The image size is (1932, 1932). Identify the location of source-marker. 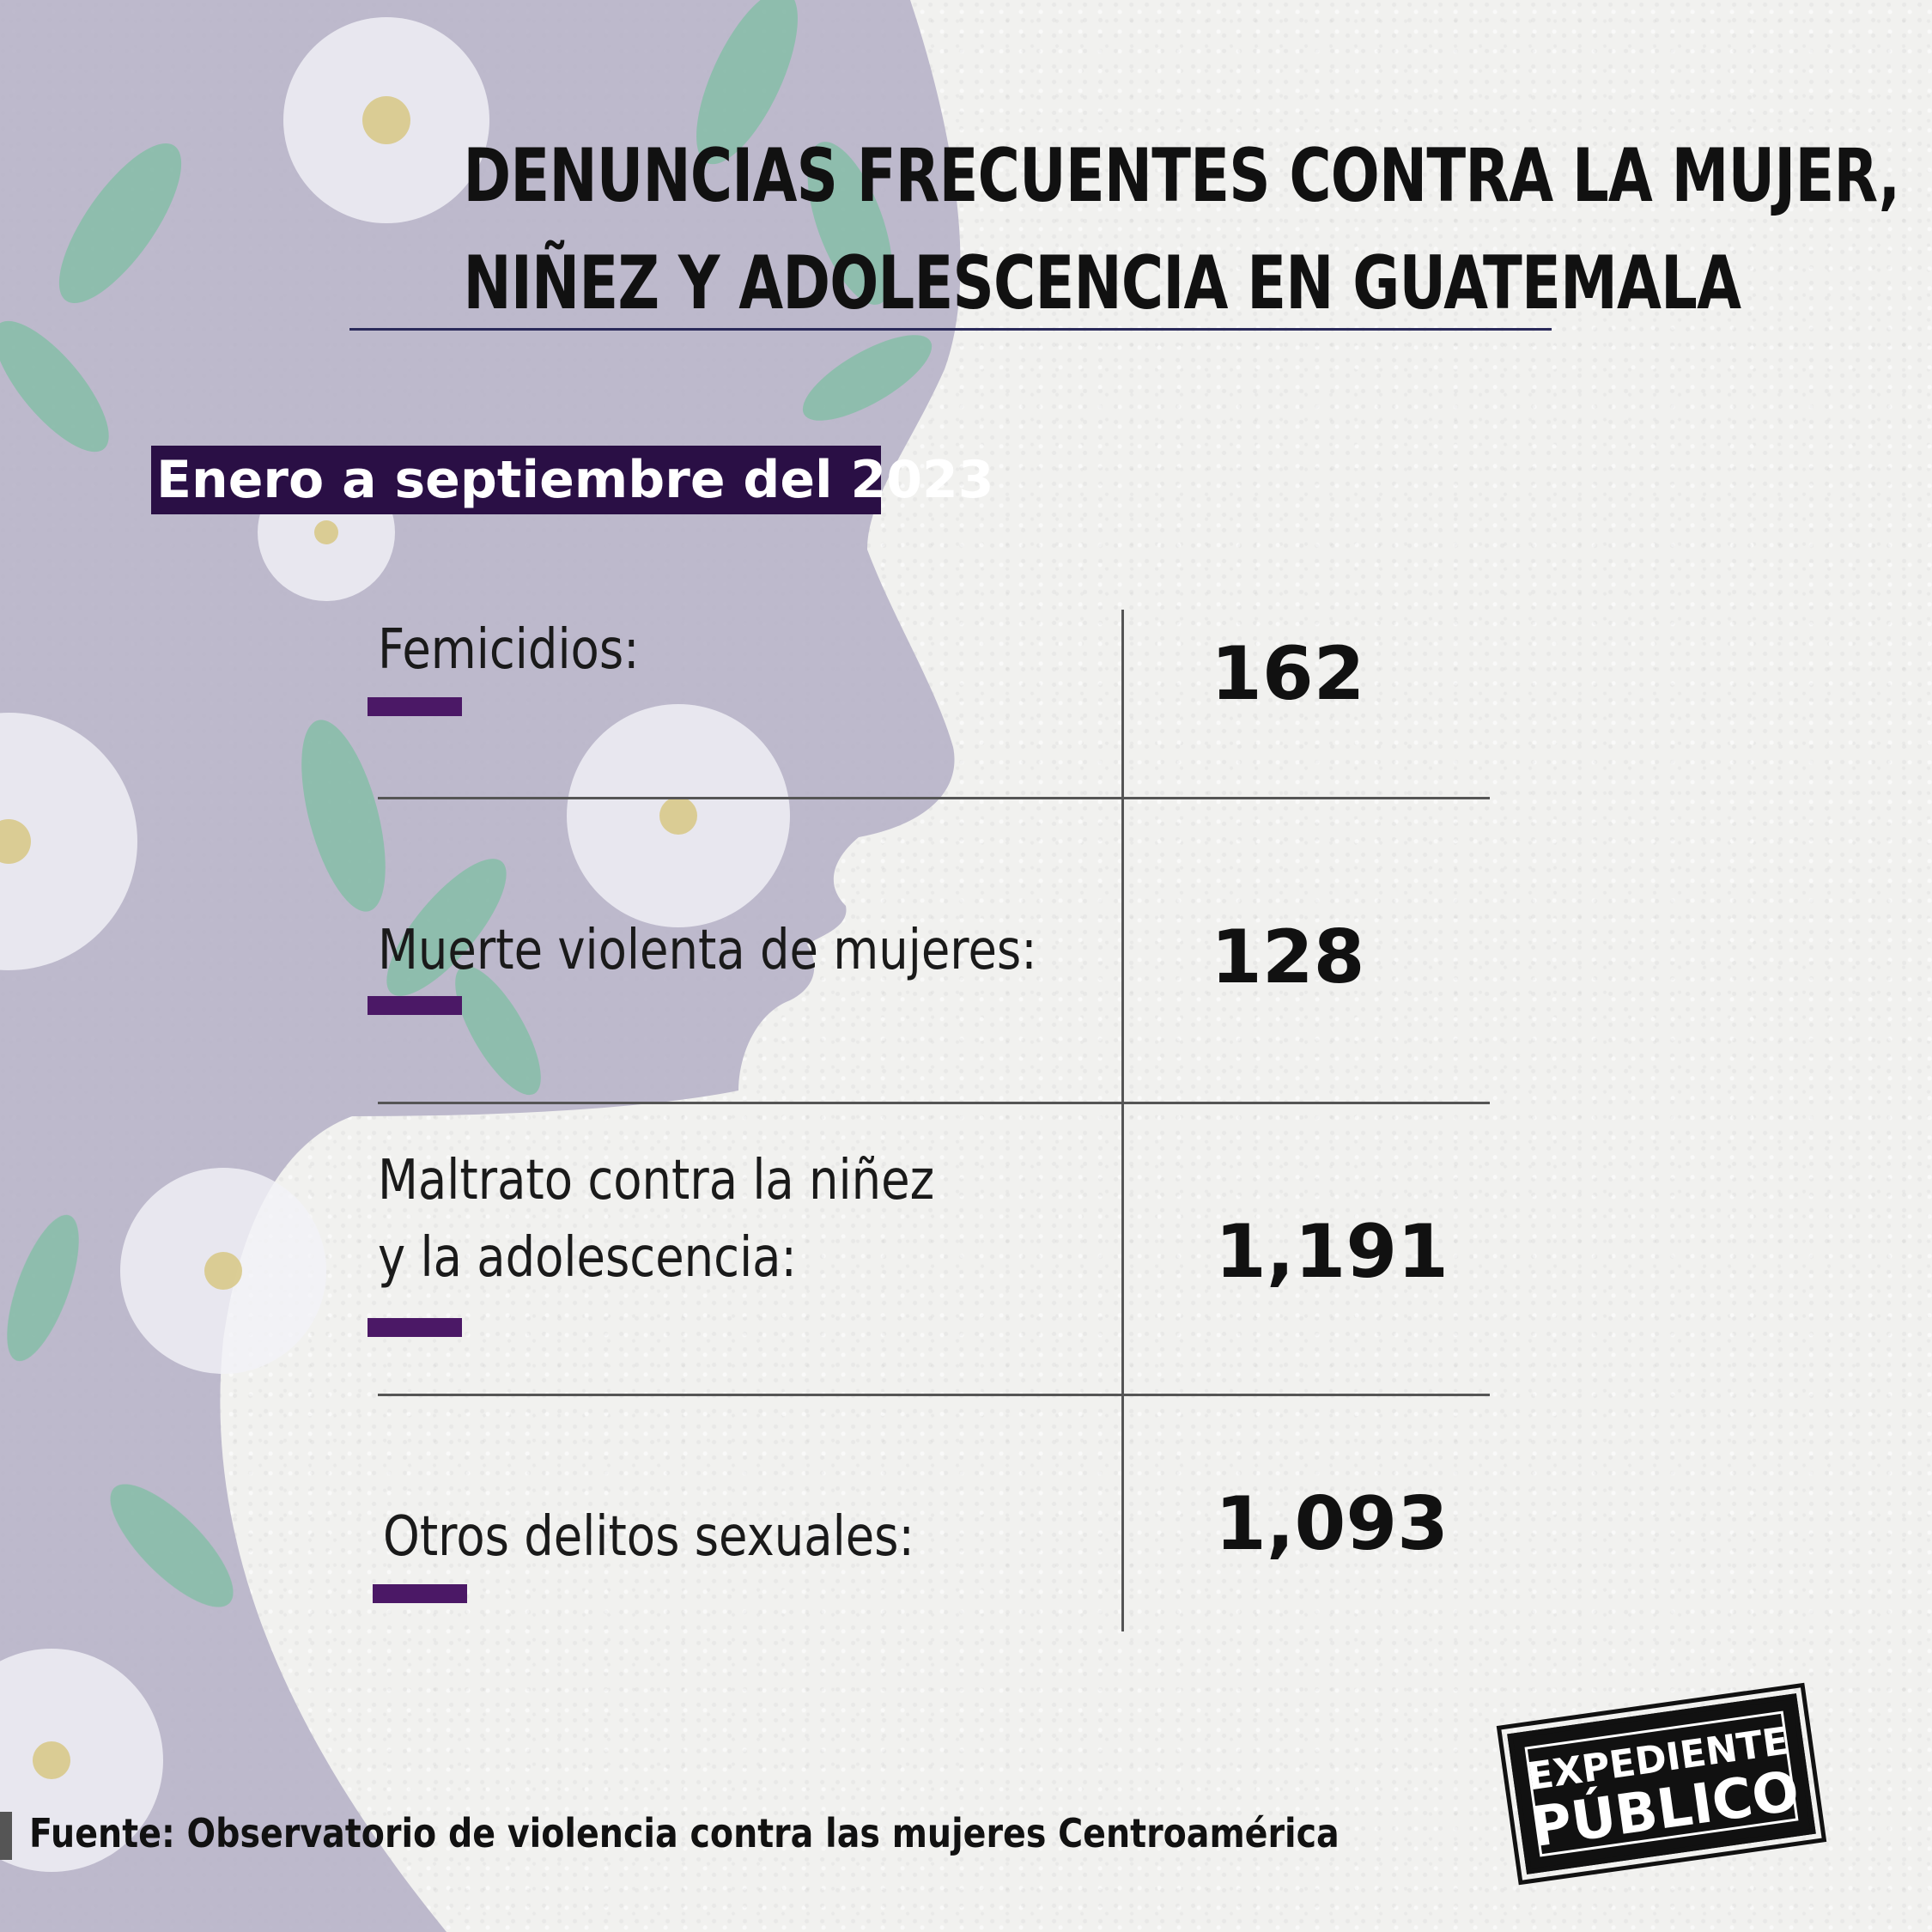
(6, 1836).